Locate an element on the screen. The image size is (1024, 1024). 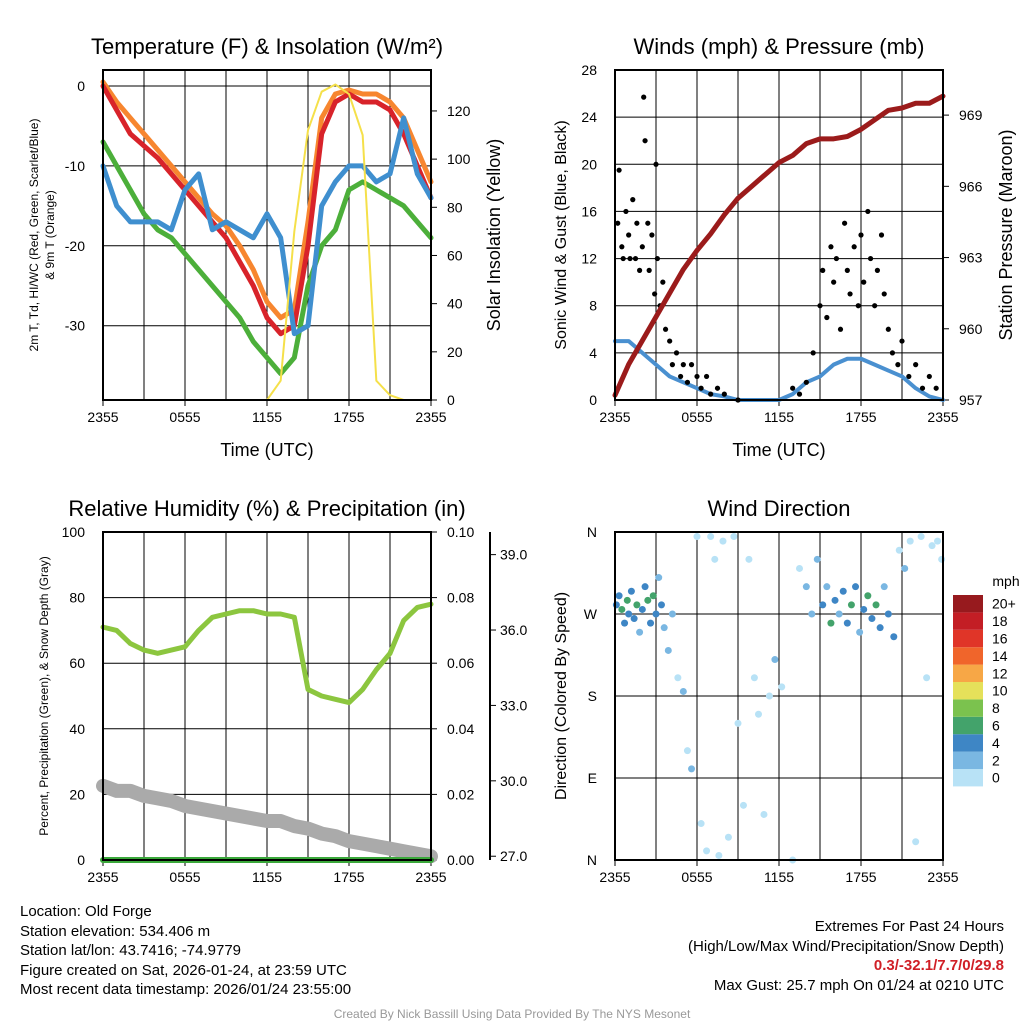
temp-xtick-label: 1155 is located at coordinates (267, 417).